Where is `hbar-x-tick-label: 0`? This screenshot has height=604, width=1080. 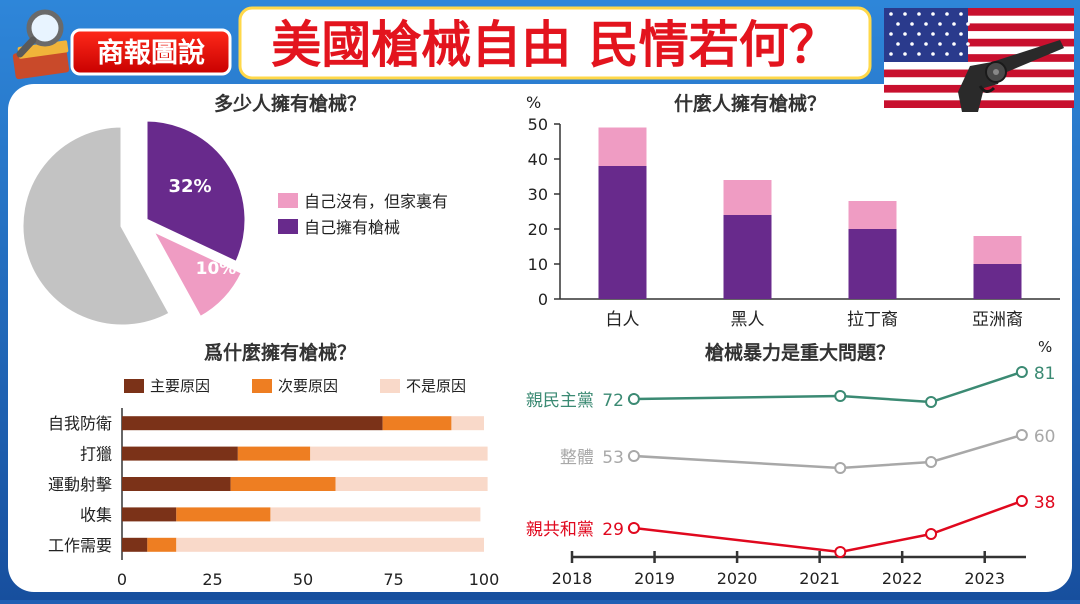
hbar-x-tick-label: 0 is located at coordinates (122, 579).